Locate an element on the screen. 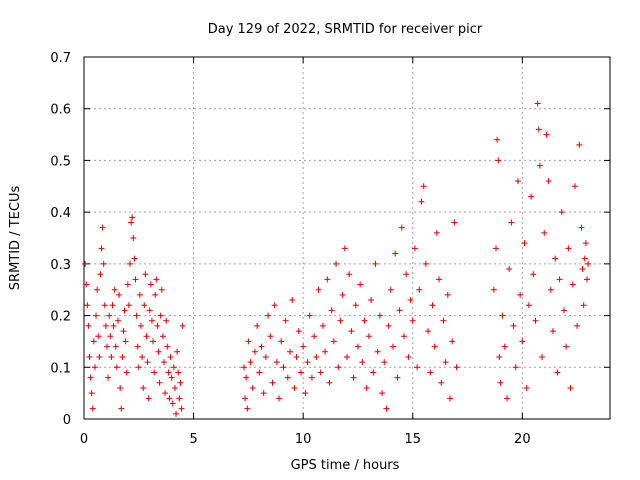 The image size is (640, 480). y-tick-label: 0.7 is located at coordinates (60, 58).